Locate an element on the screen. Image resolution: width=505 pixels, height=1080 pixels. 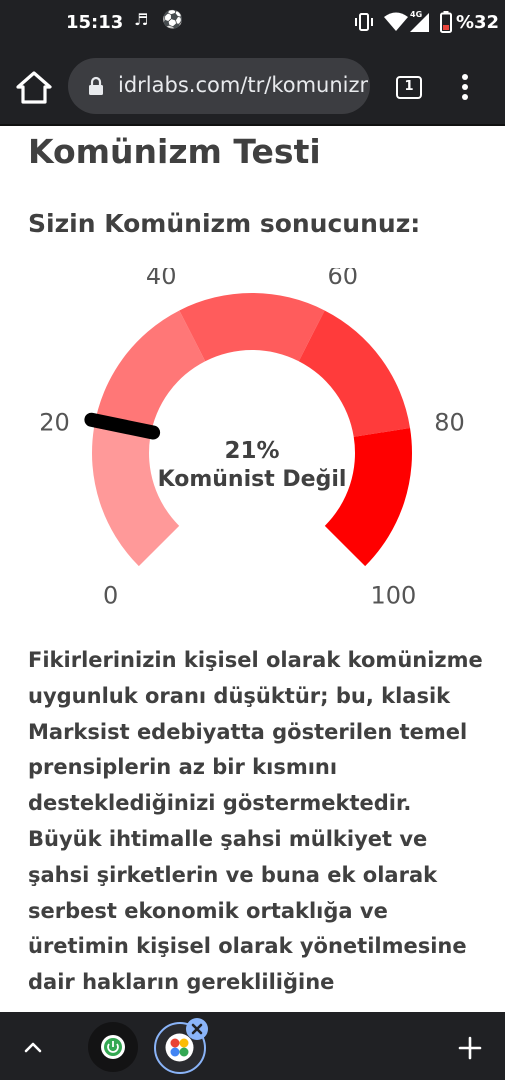
address-bar: idrlabs.com/tr/komunizm is located at coordinates (219, 86).